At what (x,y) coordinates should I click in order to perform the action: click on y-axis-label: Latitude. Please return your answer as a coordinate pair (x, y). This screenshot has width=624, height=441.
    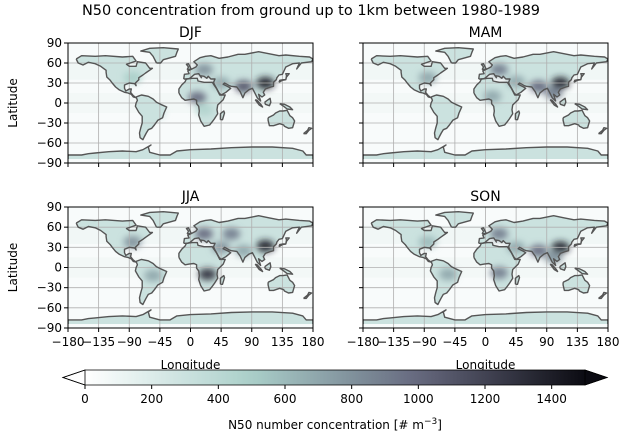
    Looking at the image, I should click on (13, 267).